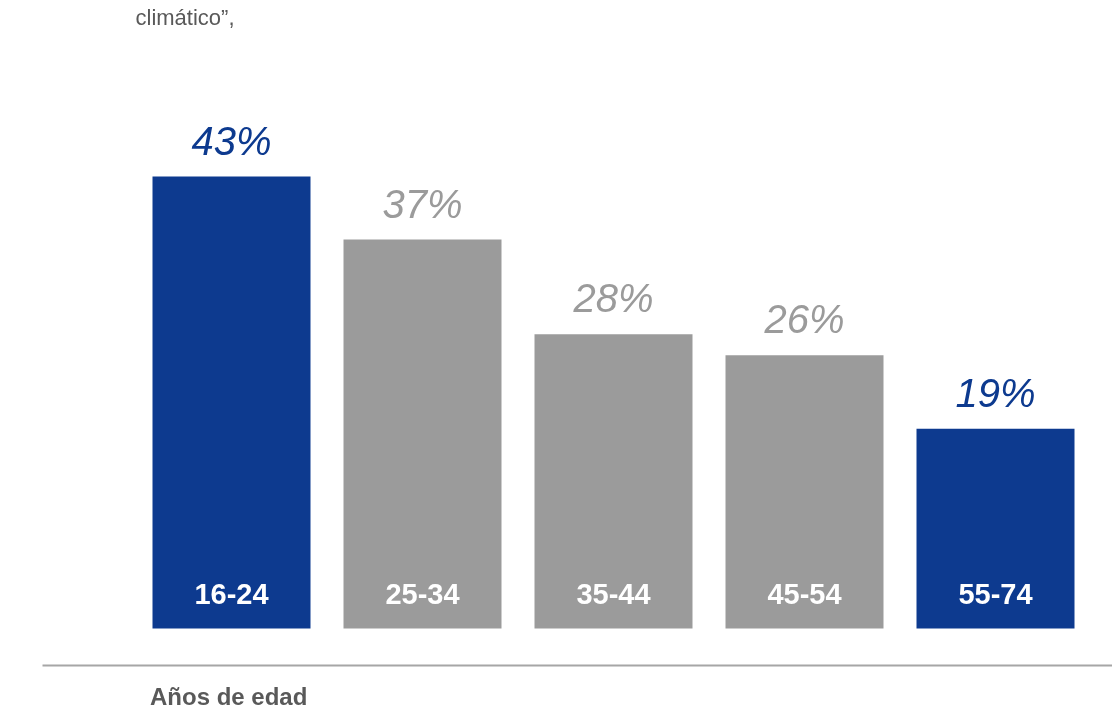 The image size is (1112, 718). What do you see at coordinates (231, 593) in the screenshot?
I see `x-tick-label: 16-24` at bounding box center [231, 593].